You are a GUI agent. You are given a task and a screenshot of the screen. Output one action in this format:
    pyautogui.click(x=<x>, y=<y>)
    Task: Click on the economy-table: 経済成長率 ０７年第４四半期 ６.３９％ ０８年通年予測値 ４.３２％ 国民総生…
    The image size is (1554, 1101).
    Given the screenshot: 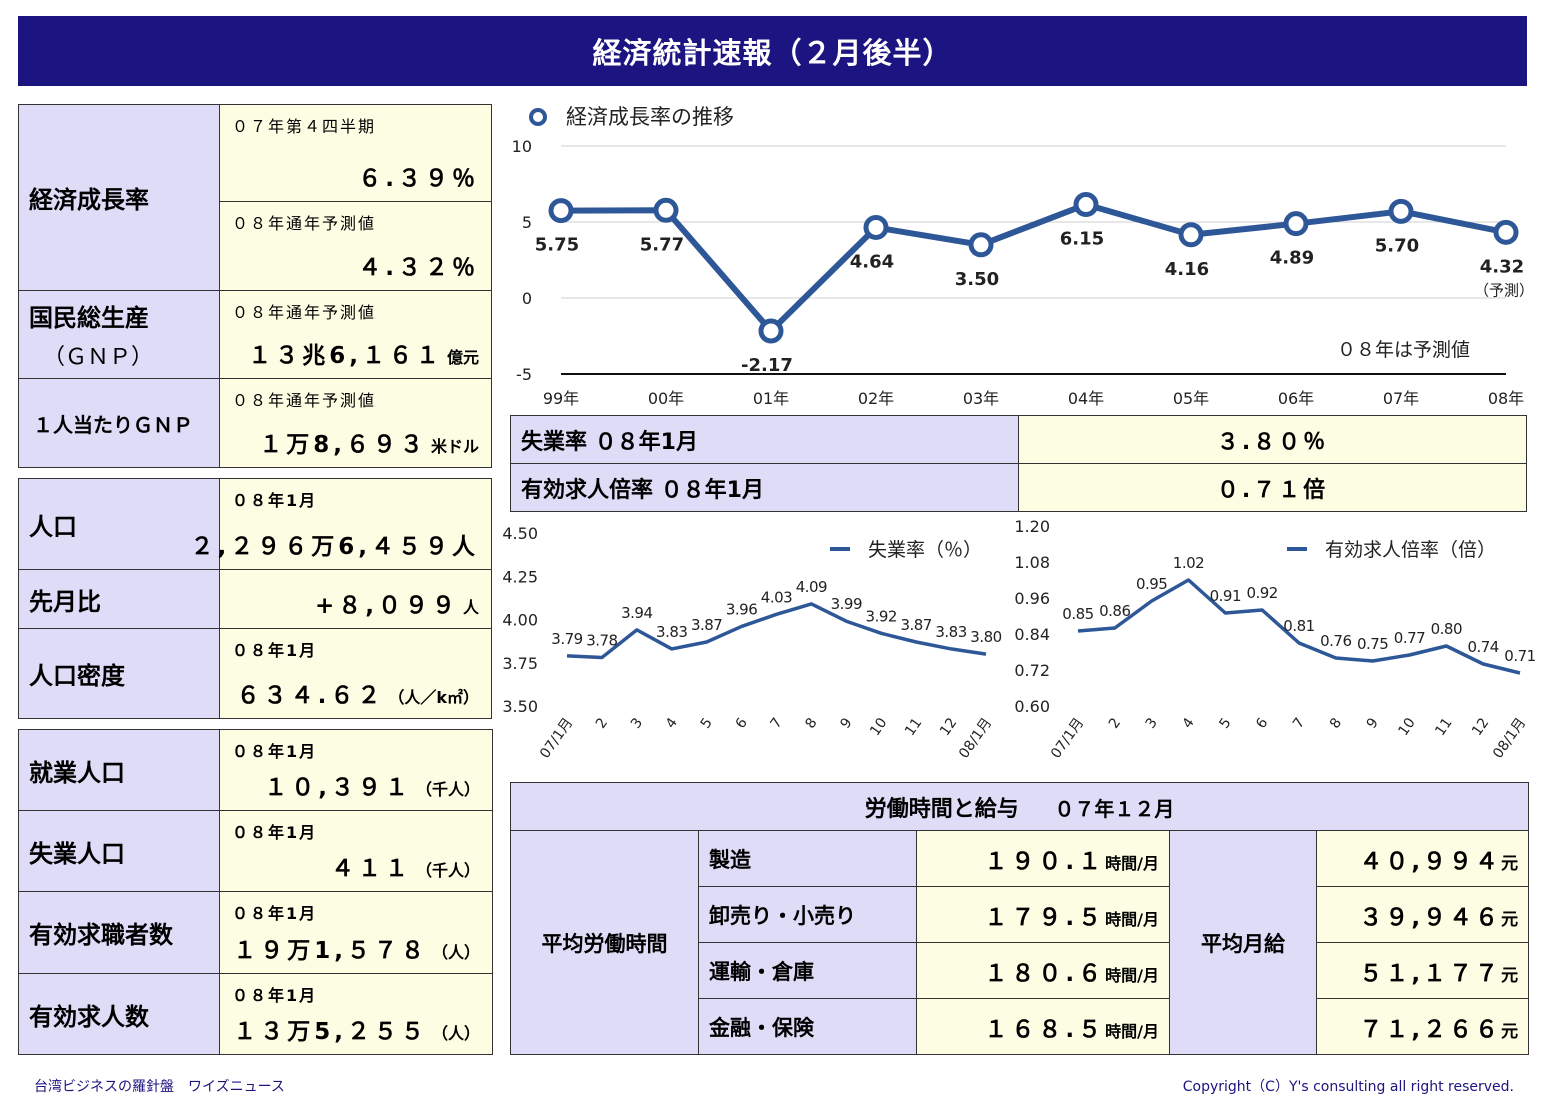 What is the action you would take?
    pyautogui.click(x=255, y=286)
    